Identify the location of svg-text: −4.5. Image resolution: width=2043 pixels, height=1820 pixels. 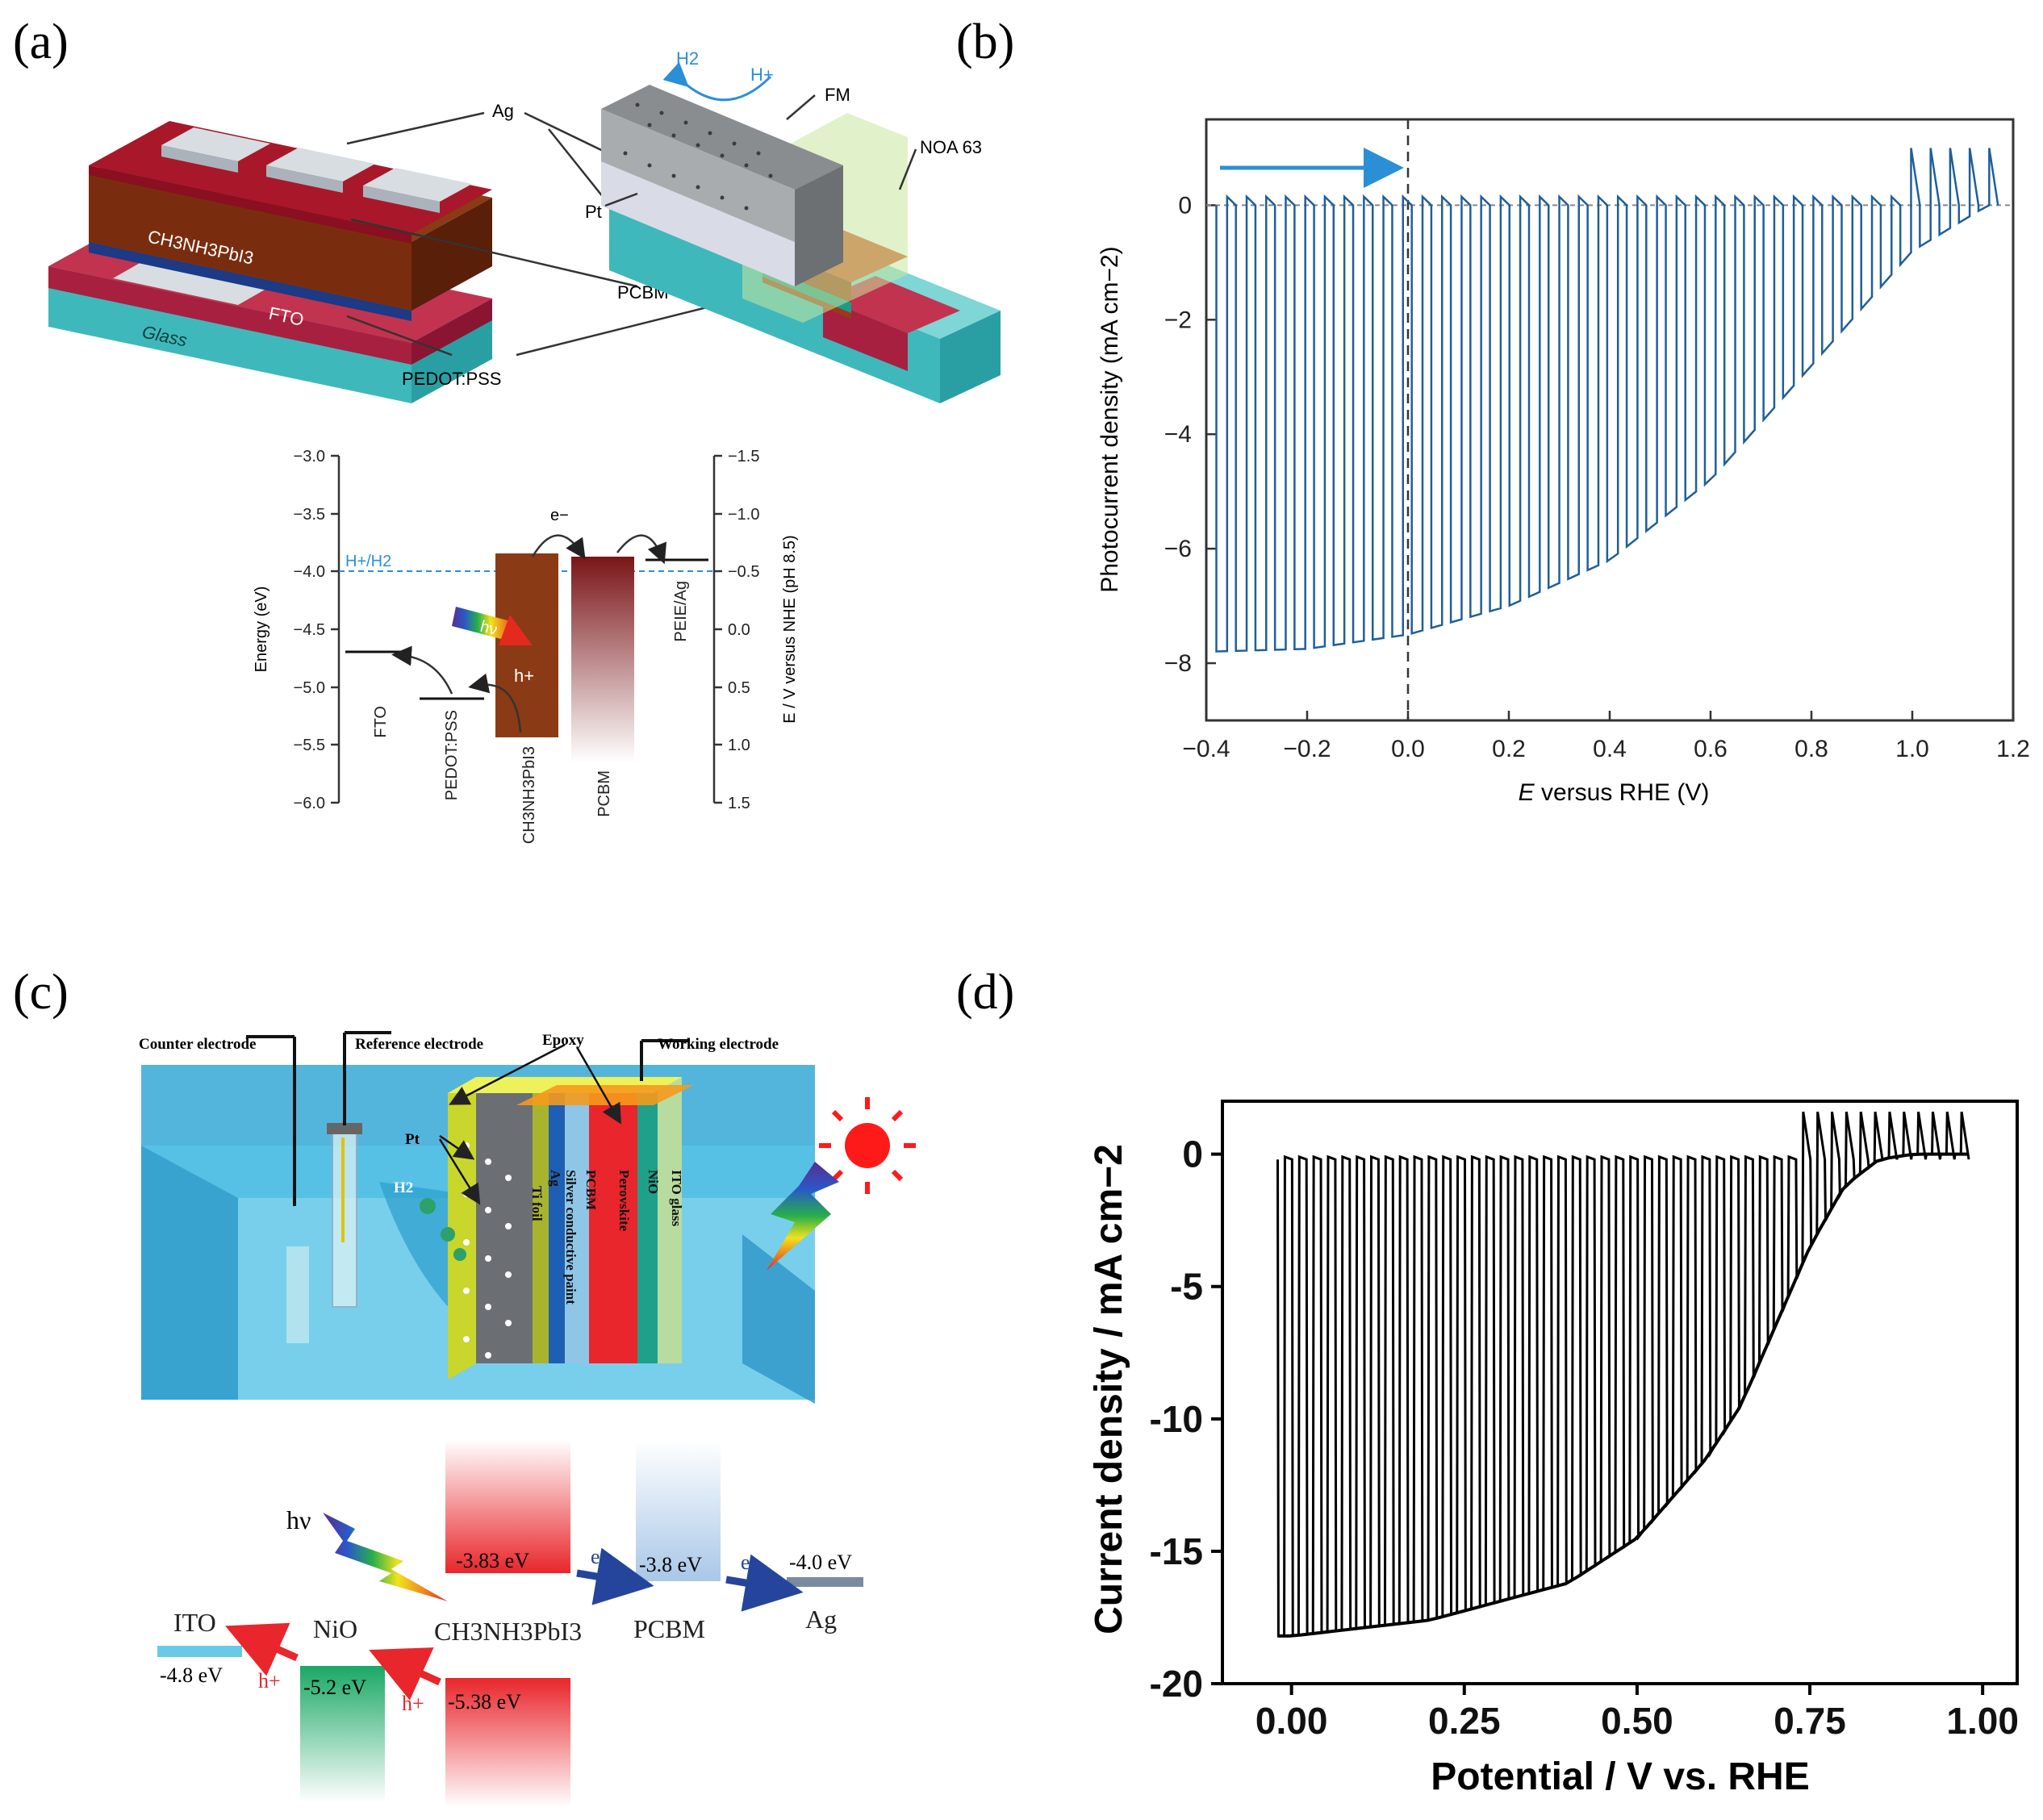
(310, 630).